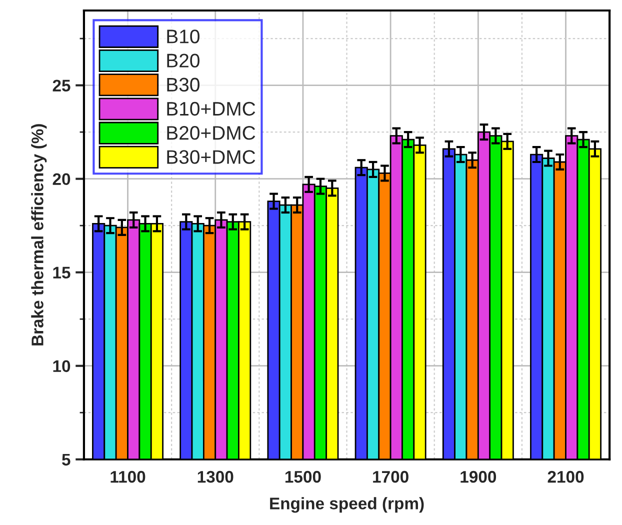 This screenshot has height=525, width=622. Describe the element at coordinates (211, 157) in the screenshot. I see `legend-label: B30+DMC` at that location.